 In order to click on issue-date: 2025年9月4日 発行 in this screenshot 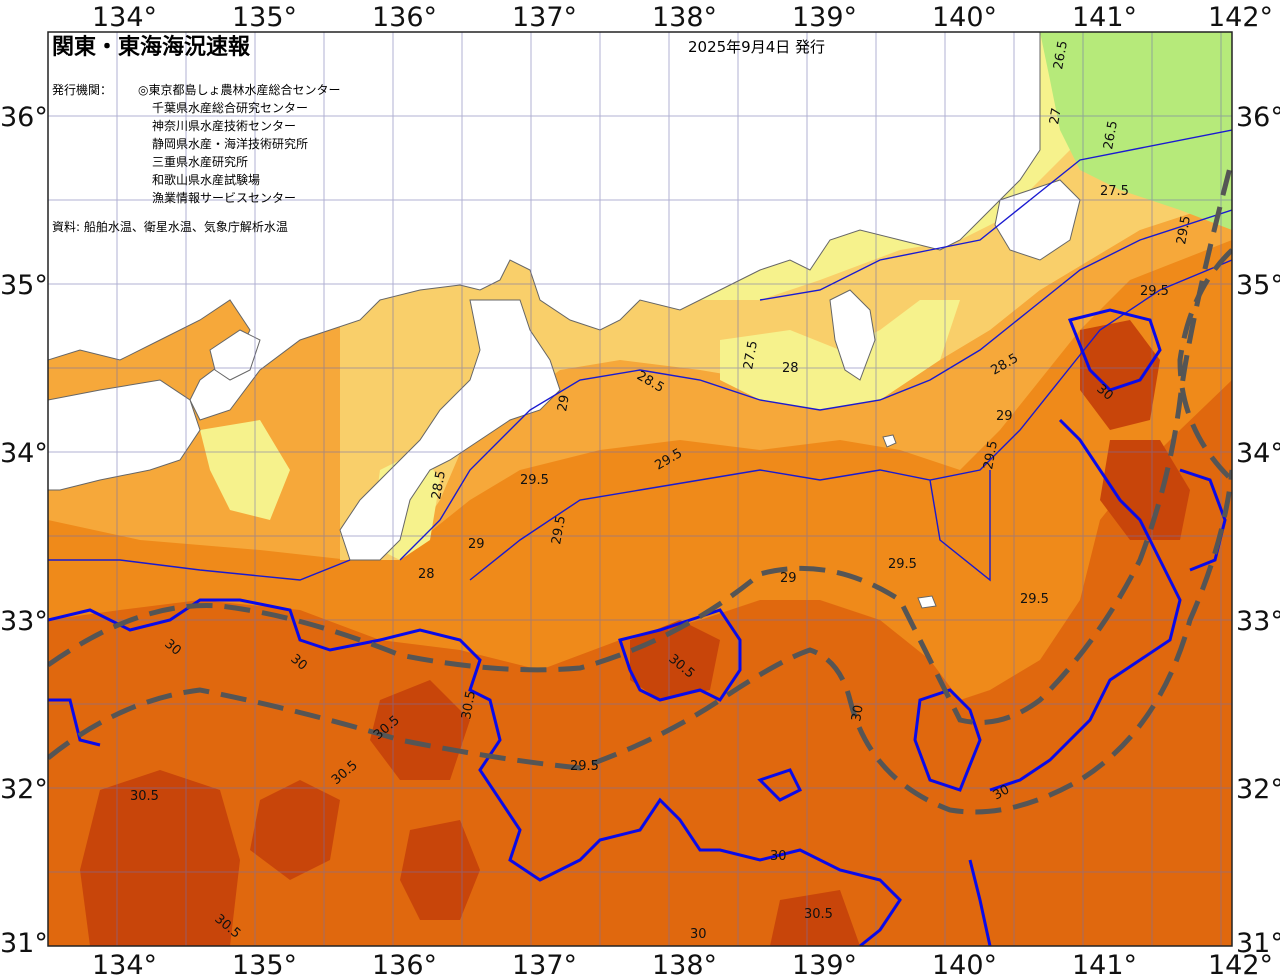, I will do `click(756, 47)`.